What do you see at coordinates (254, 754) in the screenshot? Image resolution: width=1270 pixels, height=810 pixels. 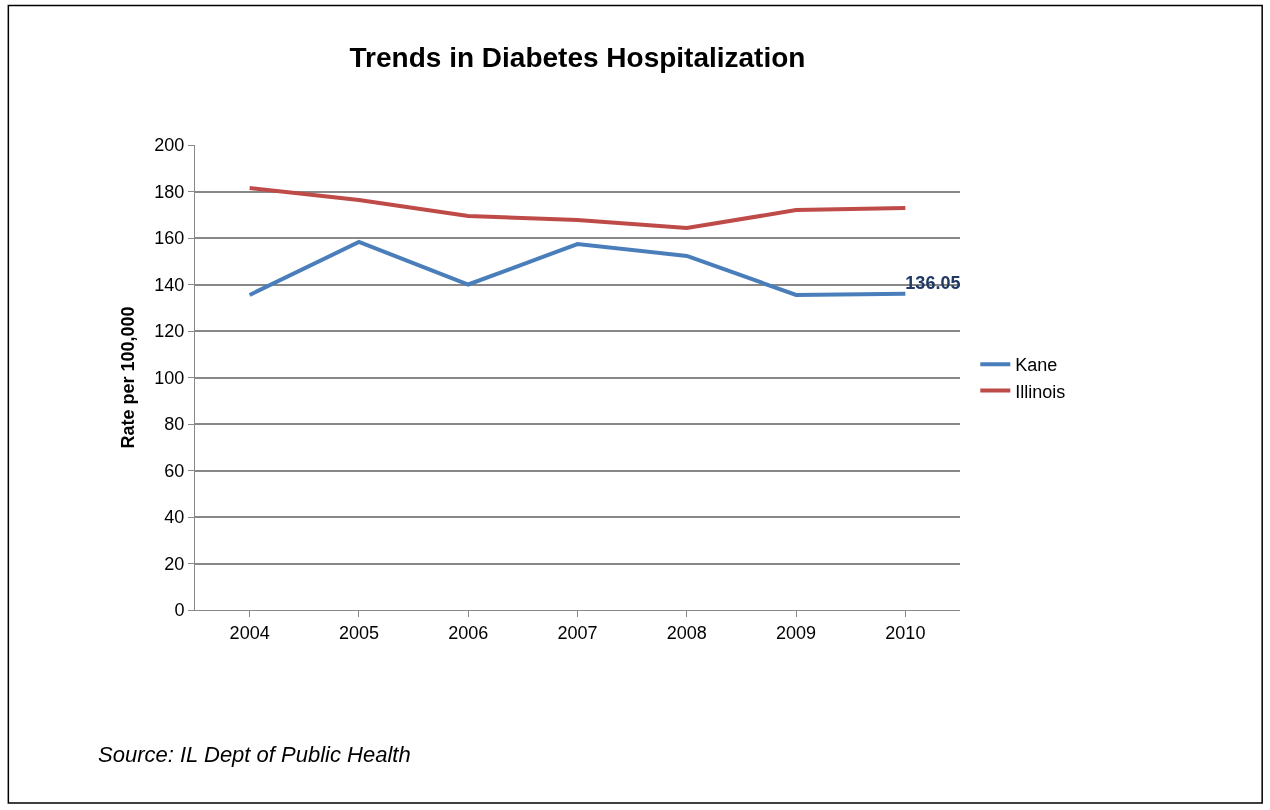 I see `source-note: Source: IL Dept of Public Health` at bounding box center [254, 754].